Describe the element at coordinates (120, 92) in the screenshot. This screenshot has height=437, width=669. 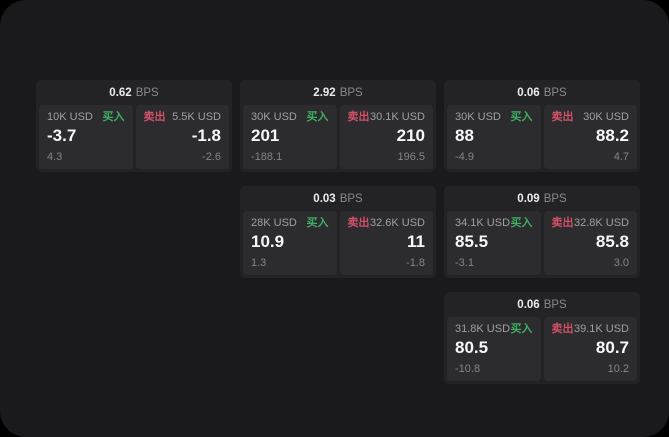
I see `bps-value: 0.62` at that location.